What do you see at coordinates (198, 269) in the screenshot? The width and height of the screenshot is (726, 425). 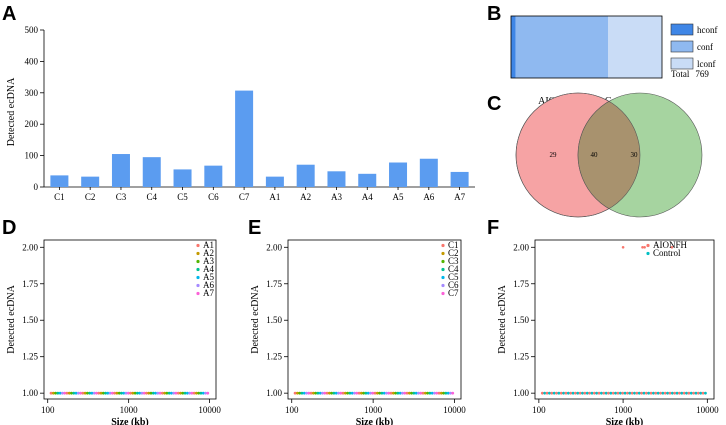 I see `legend-marker-a4` at bounding box center [198, 269].